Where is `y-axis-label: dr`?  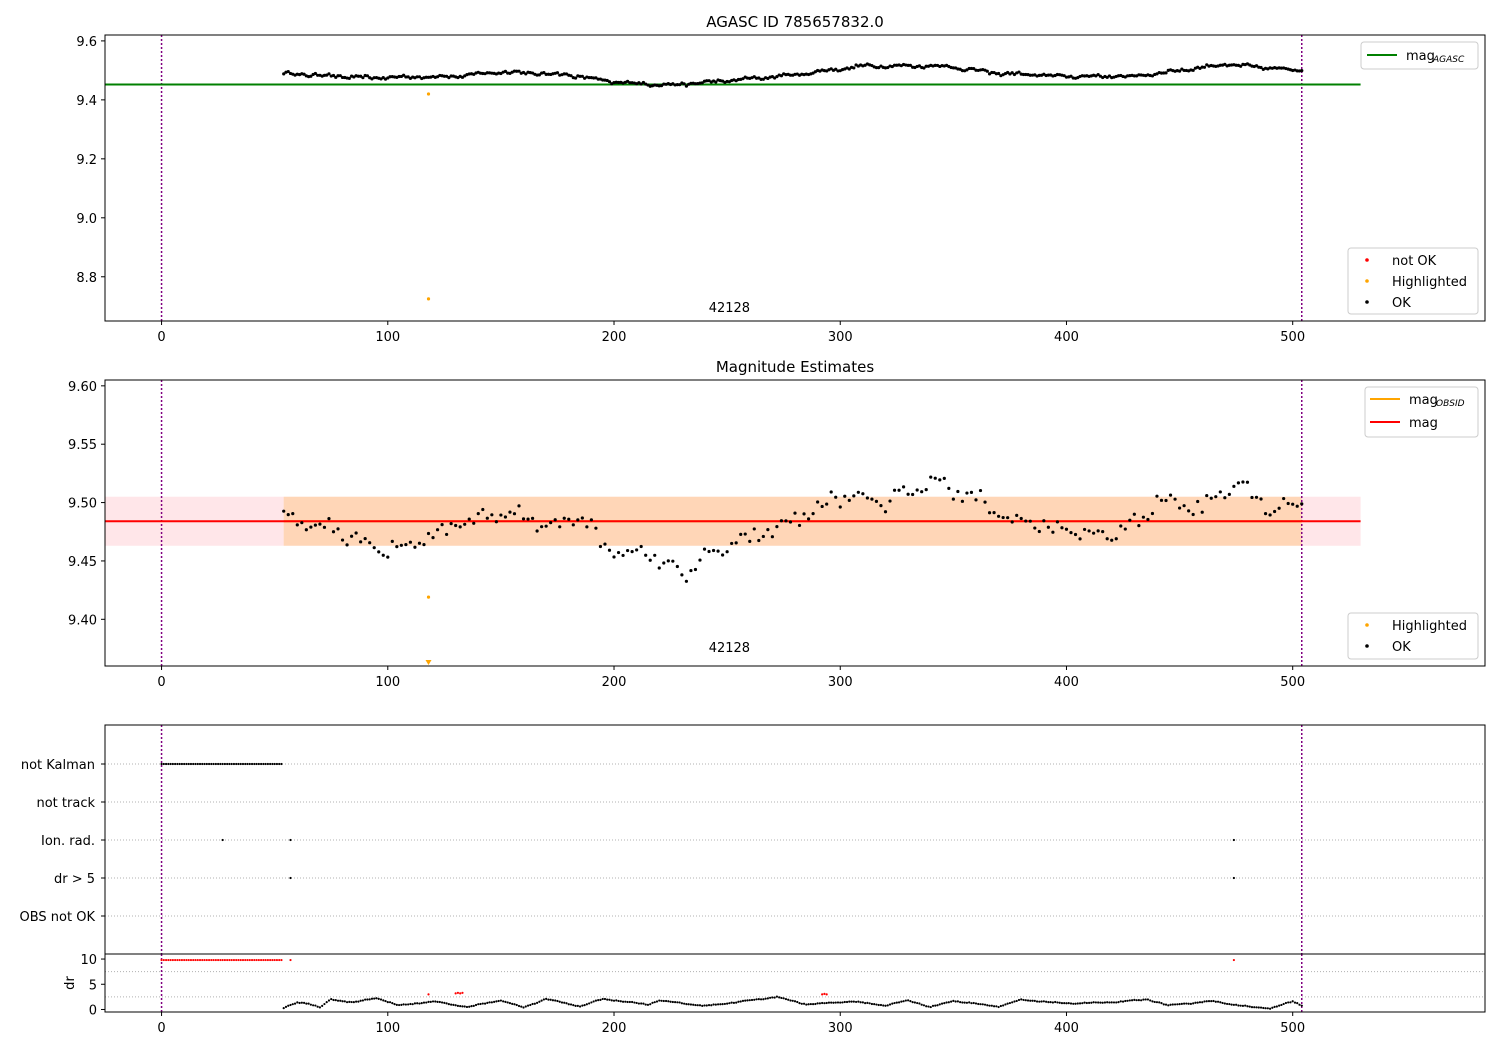
y-axis-label: dr is located at coordinates (70, 983).